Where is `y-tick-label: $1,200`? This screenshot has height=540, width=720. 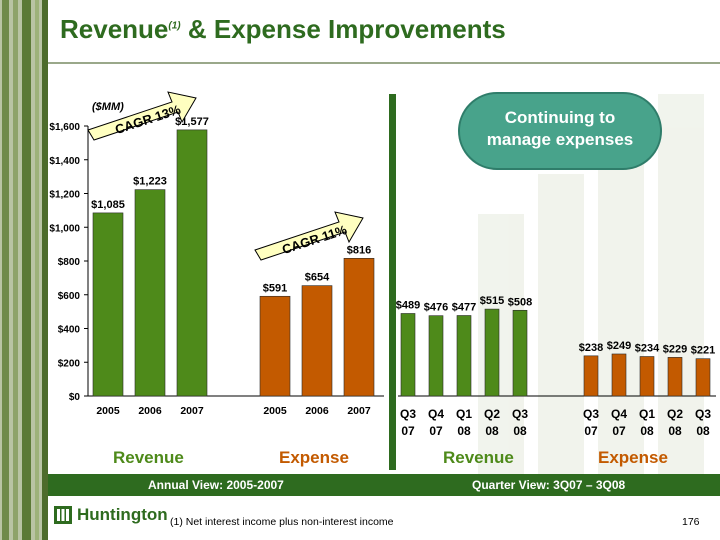 y-tick-label: $1,200 is located at coordinates (64, 195).